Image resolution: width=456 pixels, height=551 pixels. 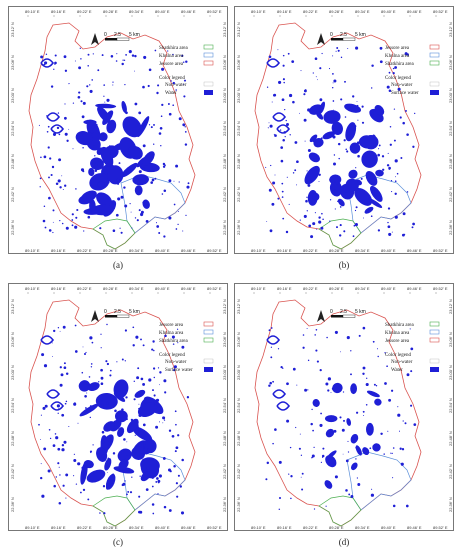 I want to click on legend-water-swatch, so click(x=434, y=92).